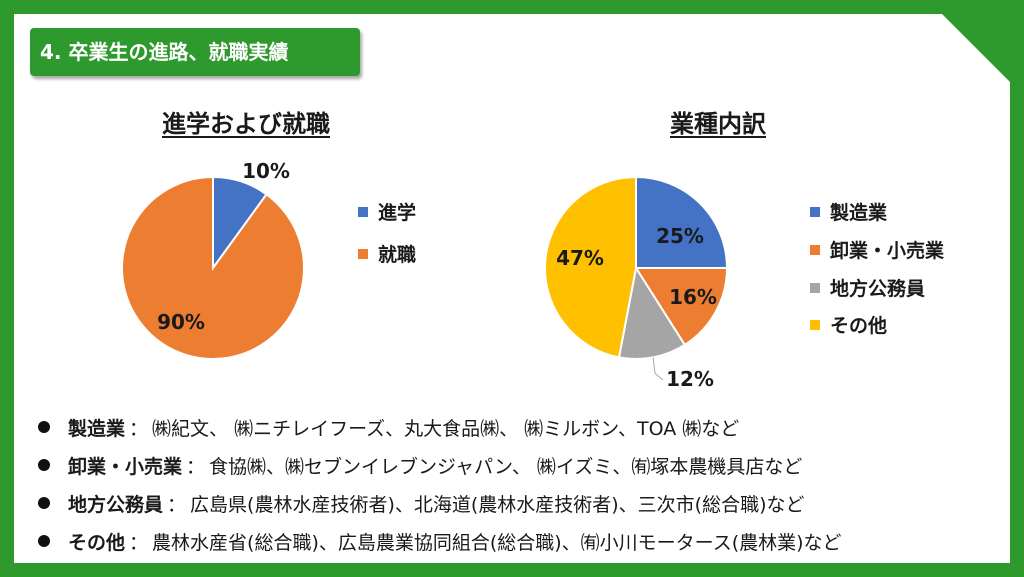  What do you see at coordinates (976, 48) in the screenshot?
I see `corner-fold` at bounding box center [976, 48].